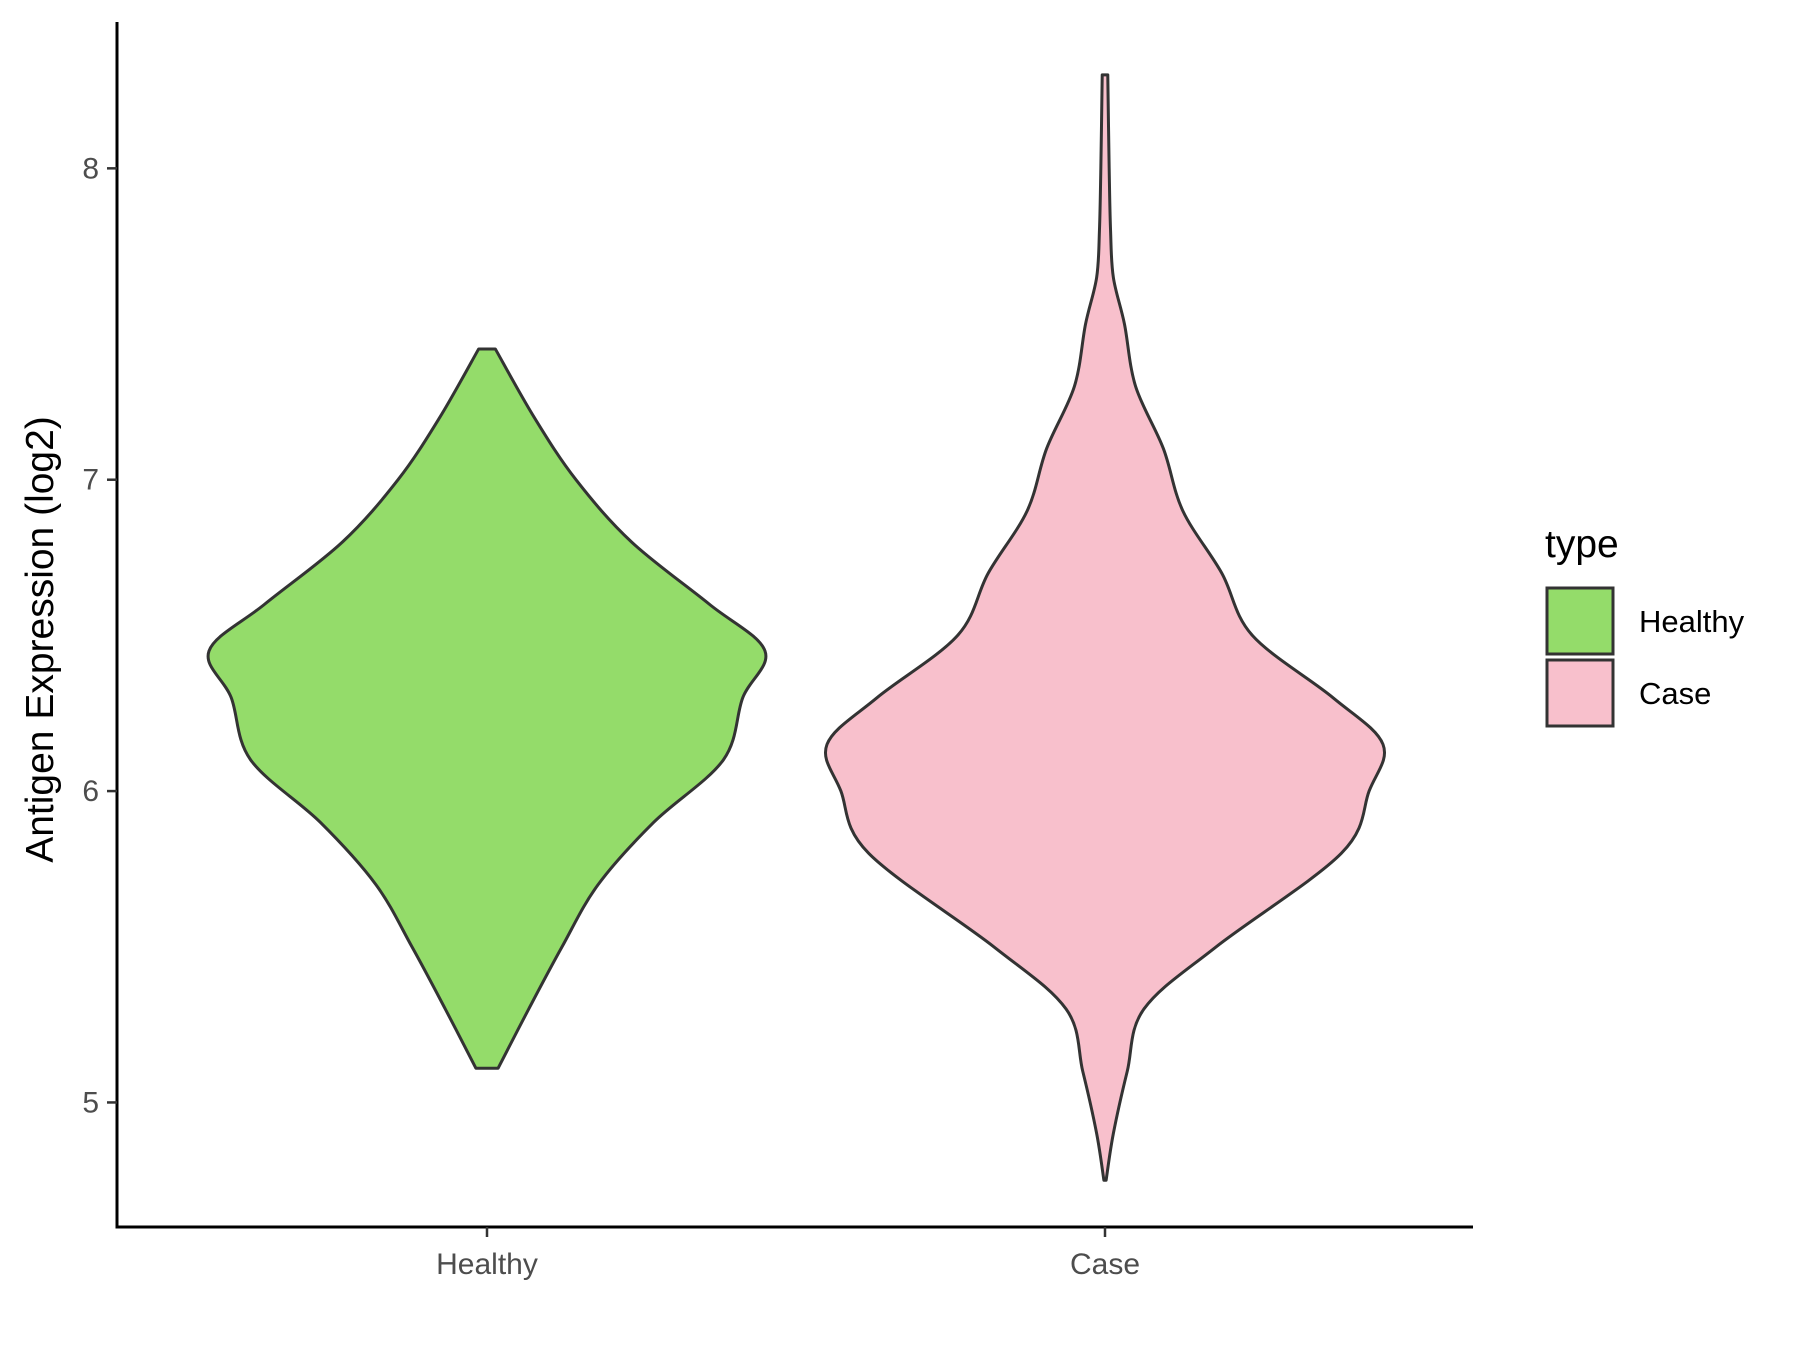 The width and height of the screenshot is (1800, 1350). Describe the element at coordinates (90, 1102) in the screenshot. I see `y-tick-label: 5` at that location.